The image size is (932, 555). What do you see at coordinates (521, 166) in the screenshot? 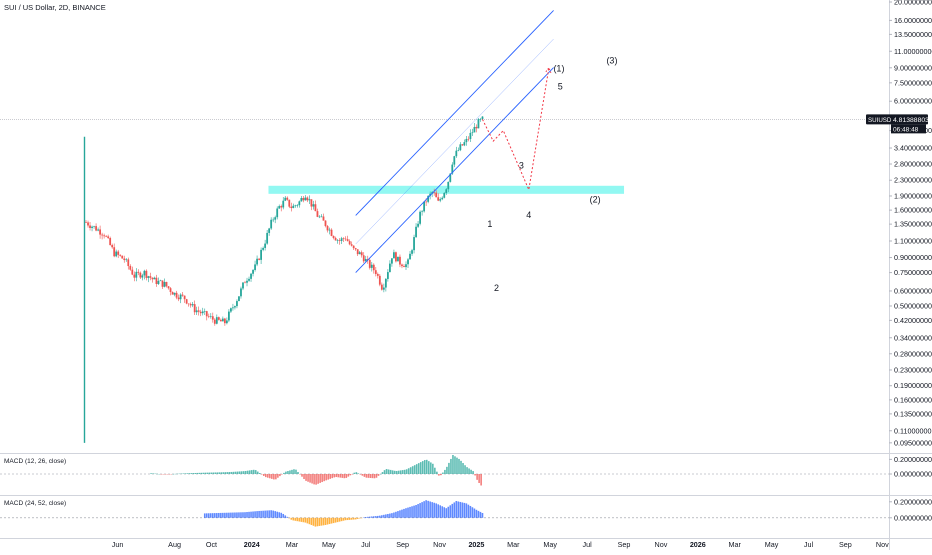
I see `wave-label: 3` at bounding box center [521, 166].